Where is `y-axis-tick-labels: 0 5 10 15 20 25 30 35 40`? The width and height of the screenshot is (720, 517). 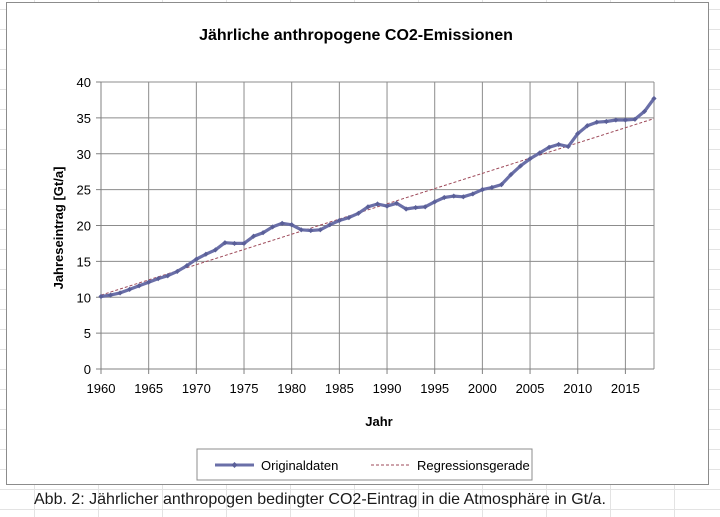
y-axis-tick-labels: 0 5 10 15 20 25 30 35 40 is located at coordinates (84, 226).